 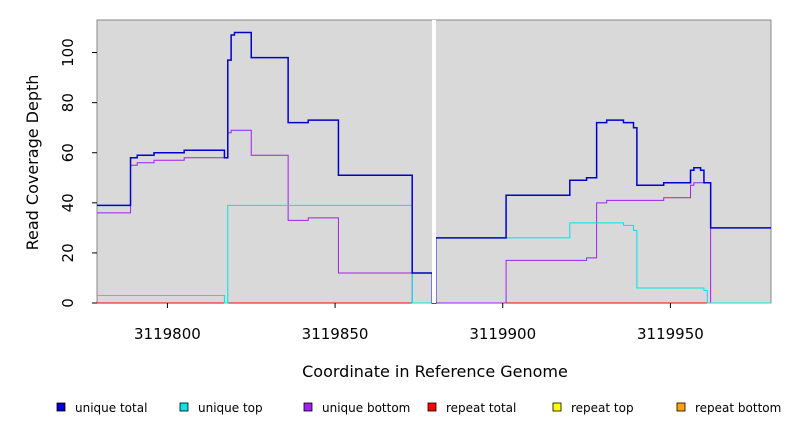 I want to click on x-tick-label: 3119950, so click(x=670, y=334).